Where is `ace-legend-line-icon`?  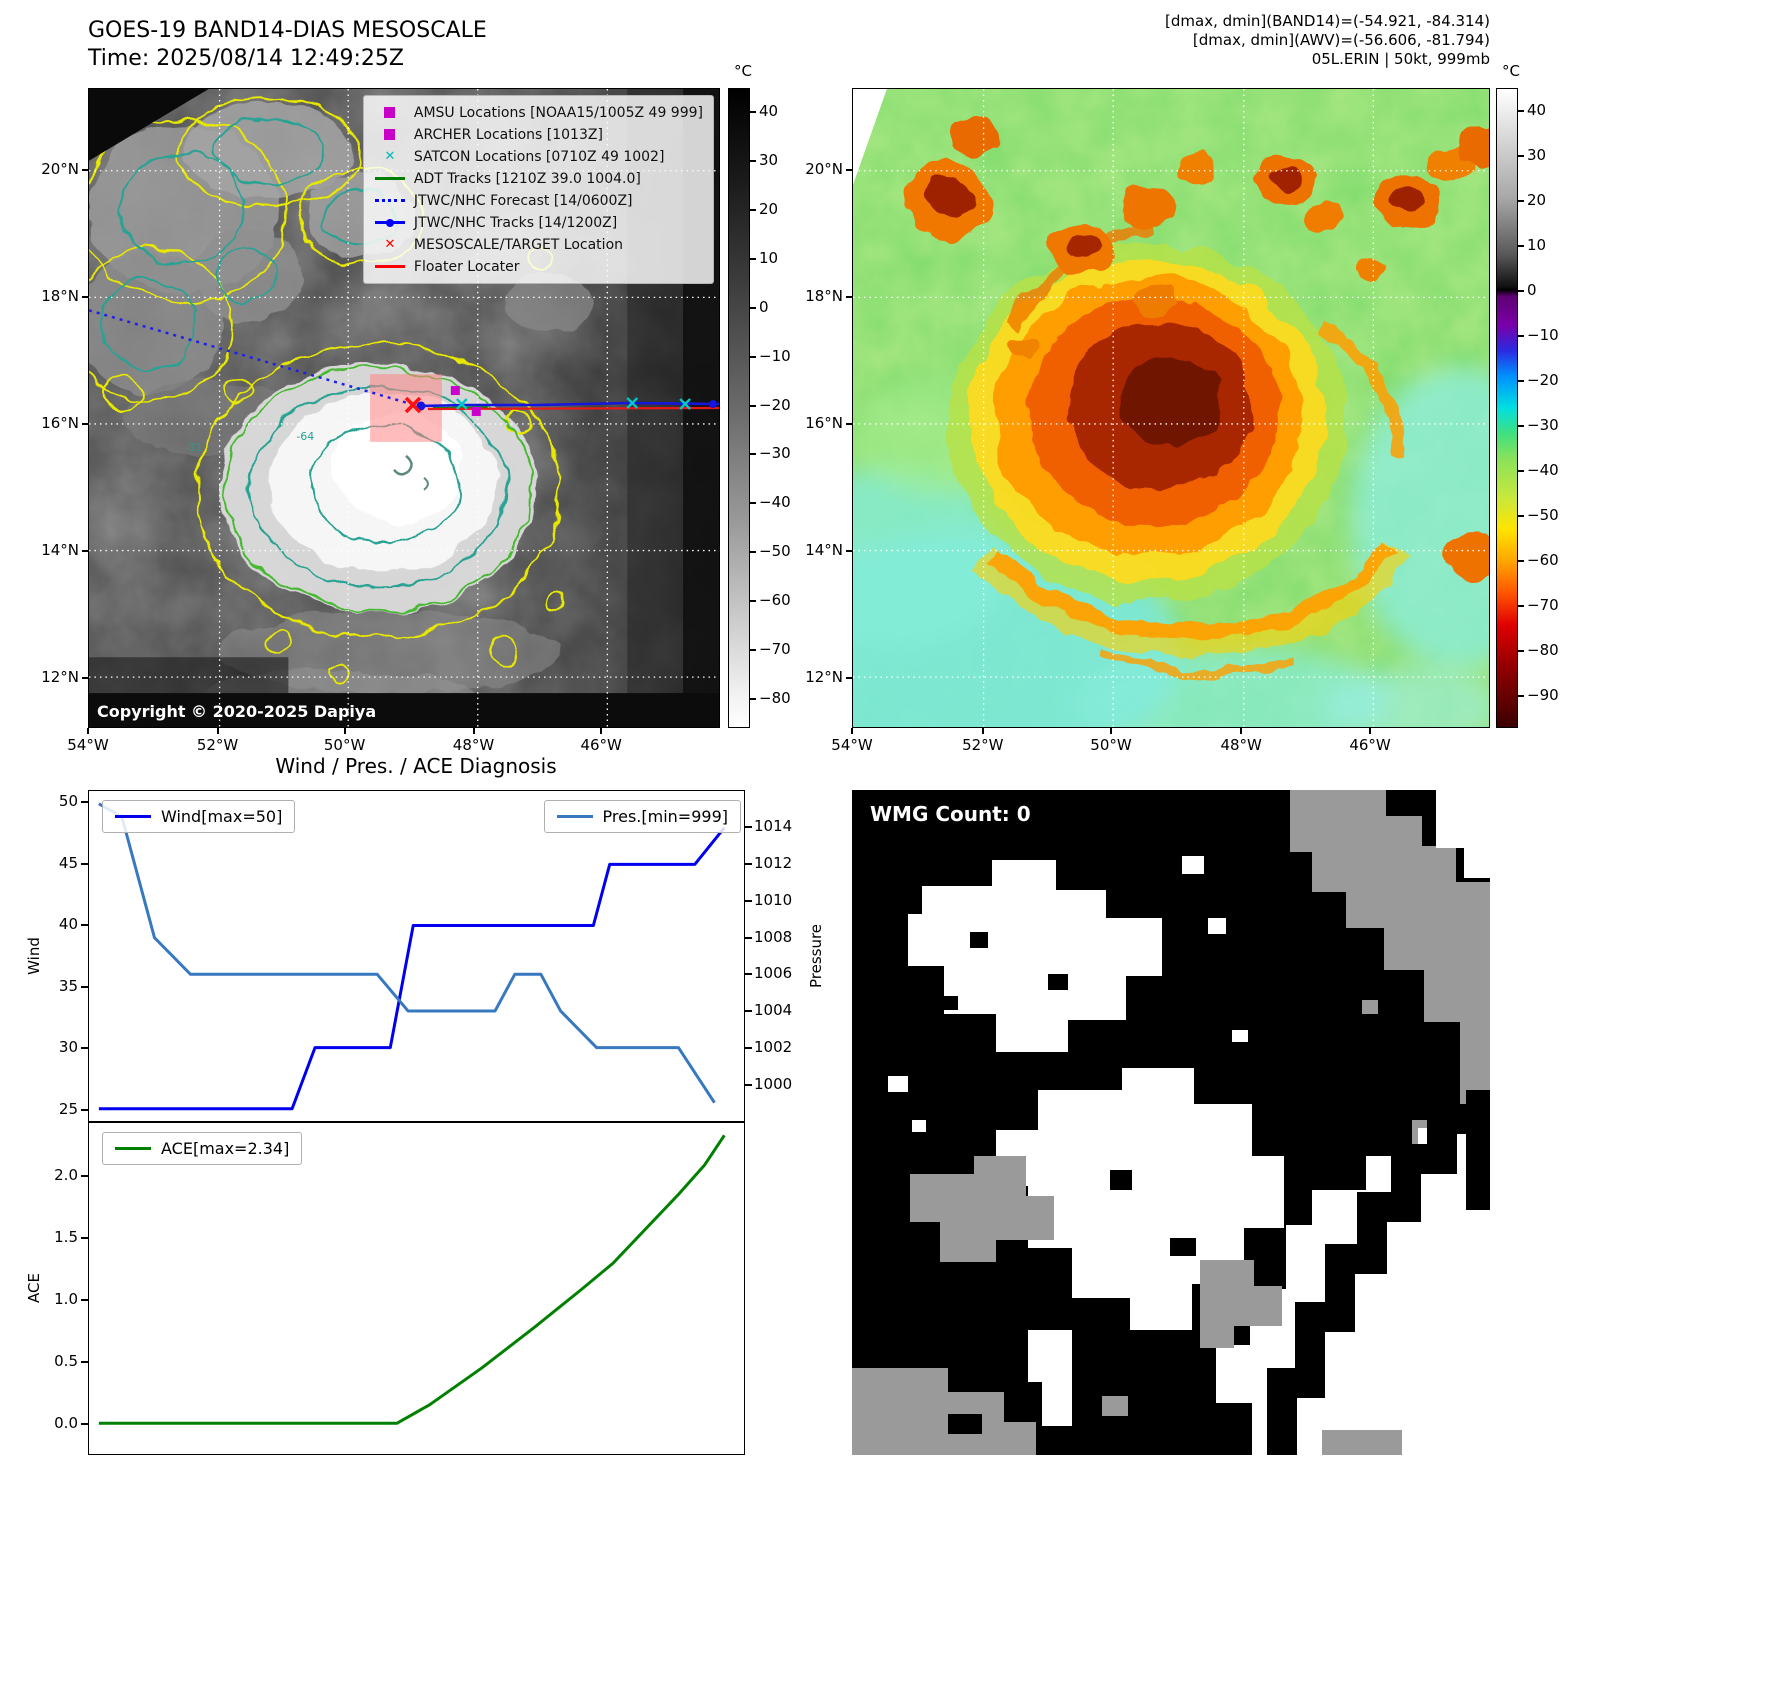
ace-legend-line-icon is located at coordinates (133, 1148).